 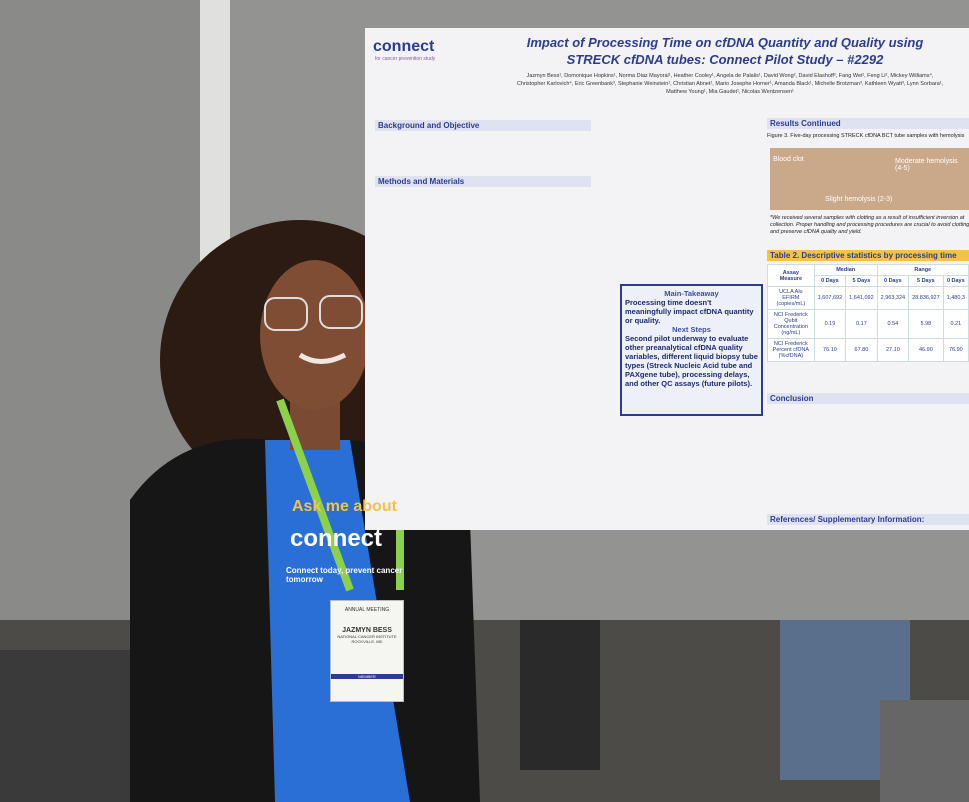 I want to click on table-cell: 0.17, so click(x=861, y=324).